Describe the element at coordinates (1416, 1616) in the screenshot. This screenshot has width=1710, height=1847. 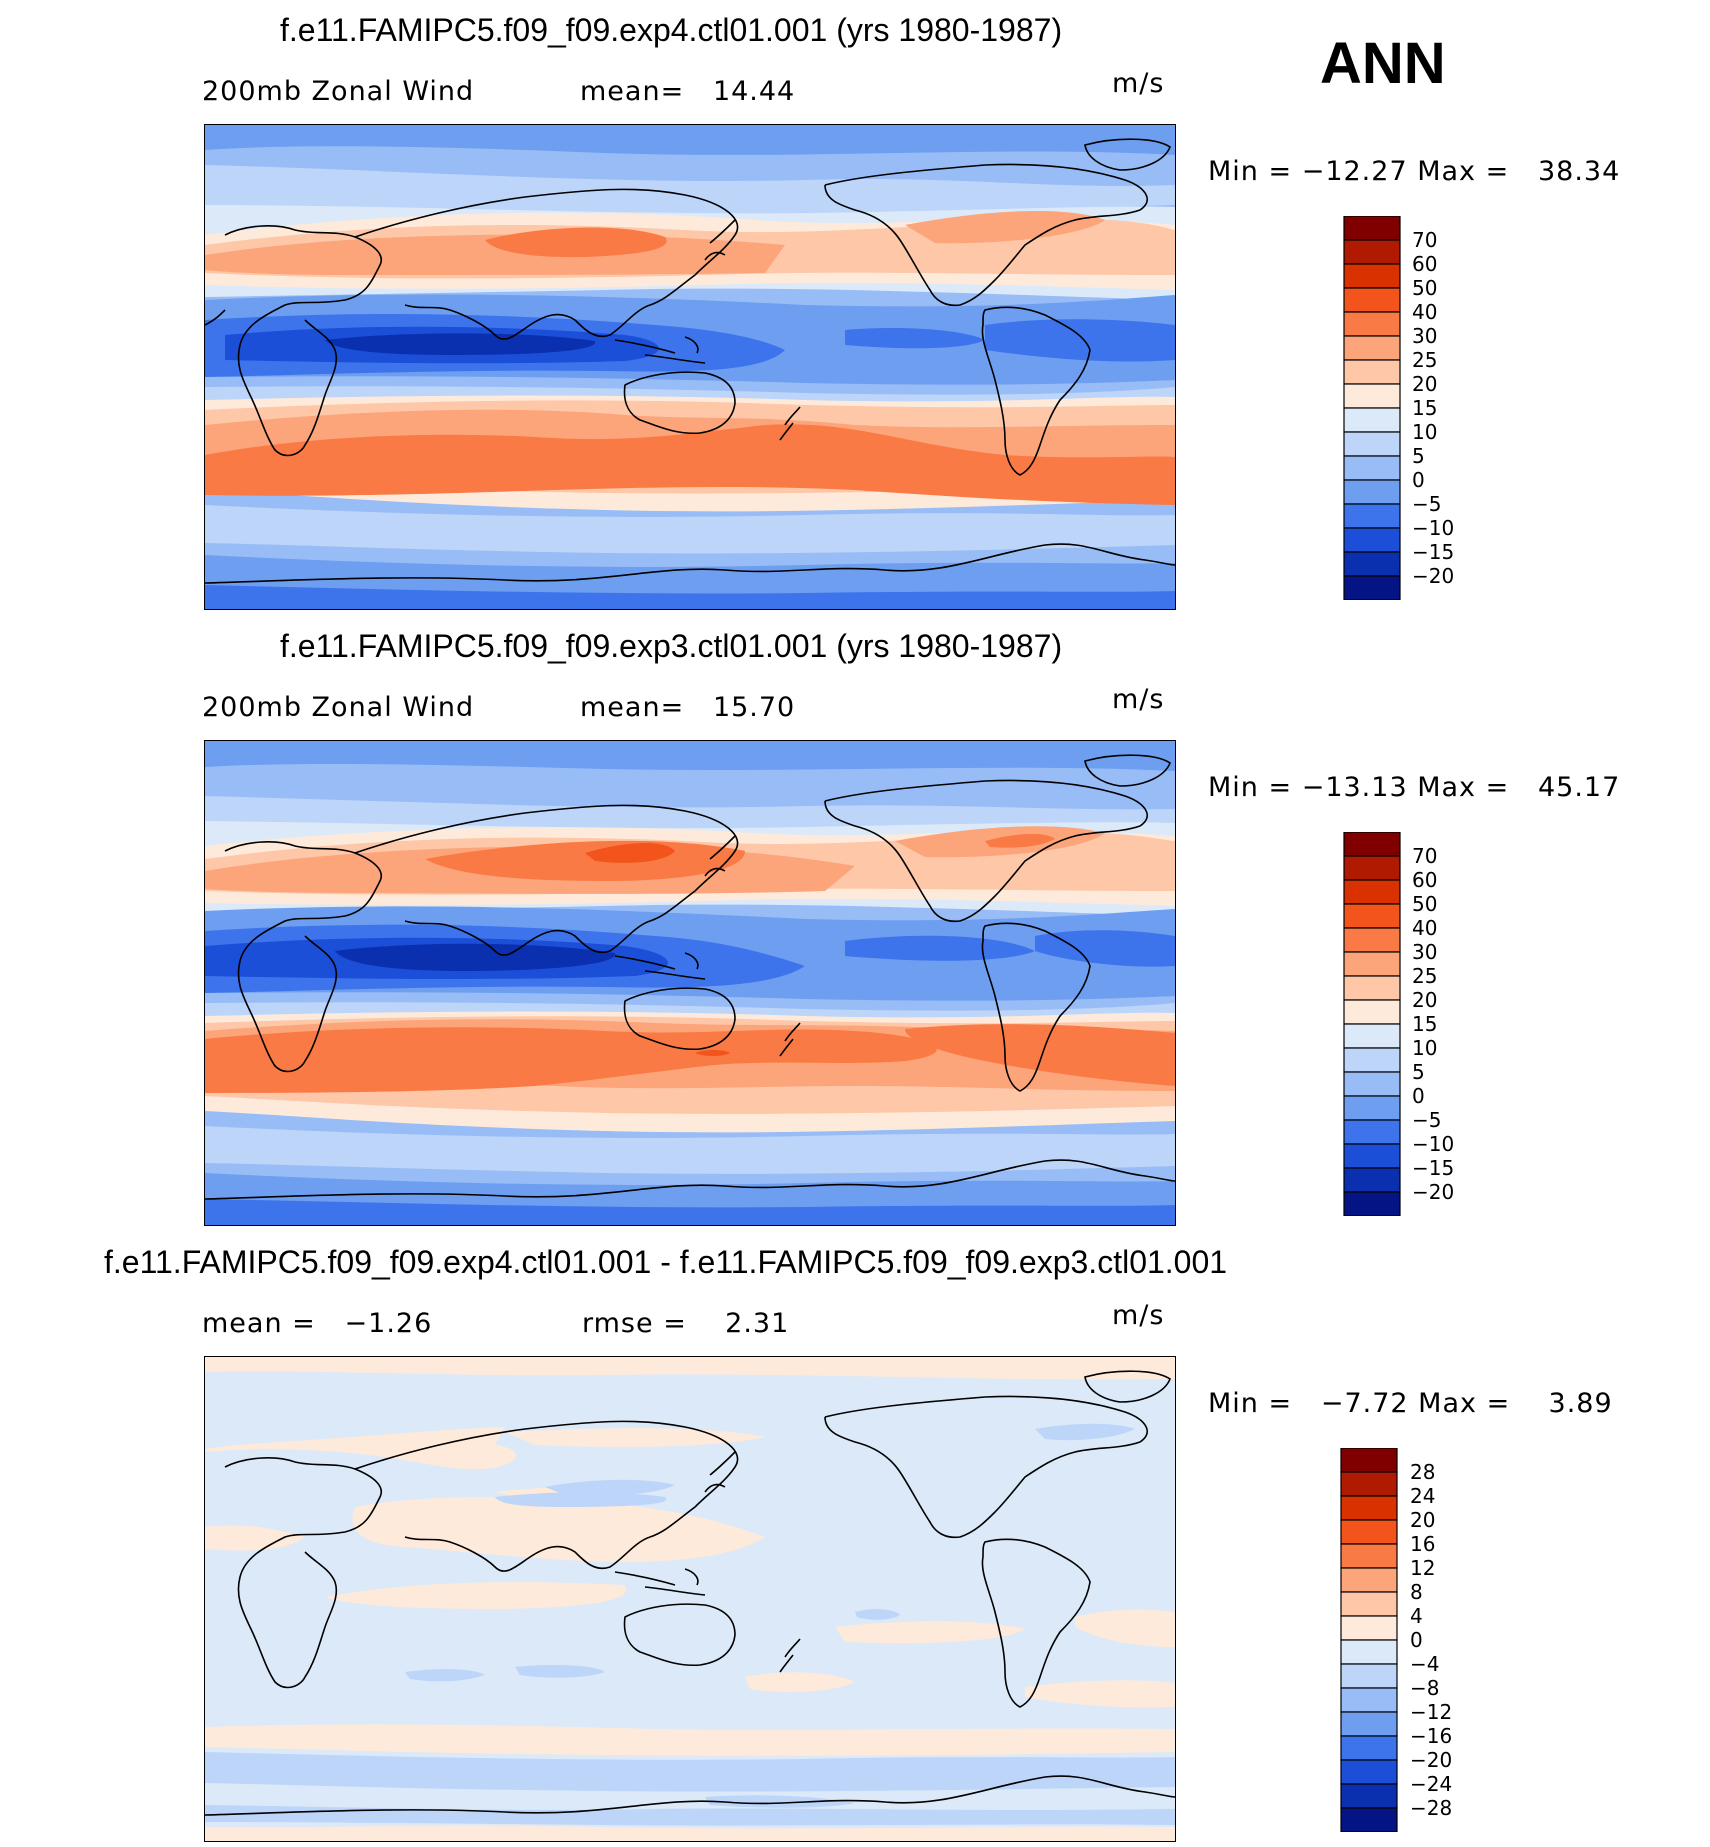
I see `colorbar-tick-label: 4` at that location.